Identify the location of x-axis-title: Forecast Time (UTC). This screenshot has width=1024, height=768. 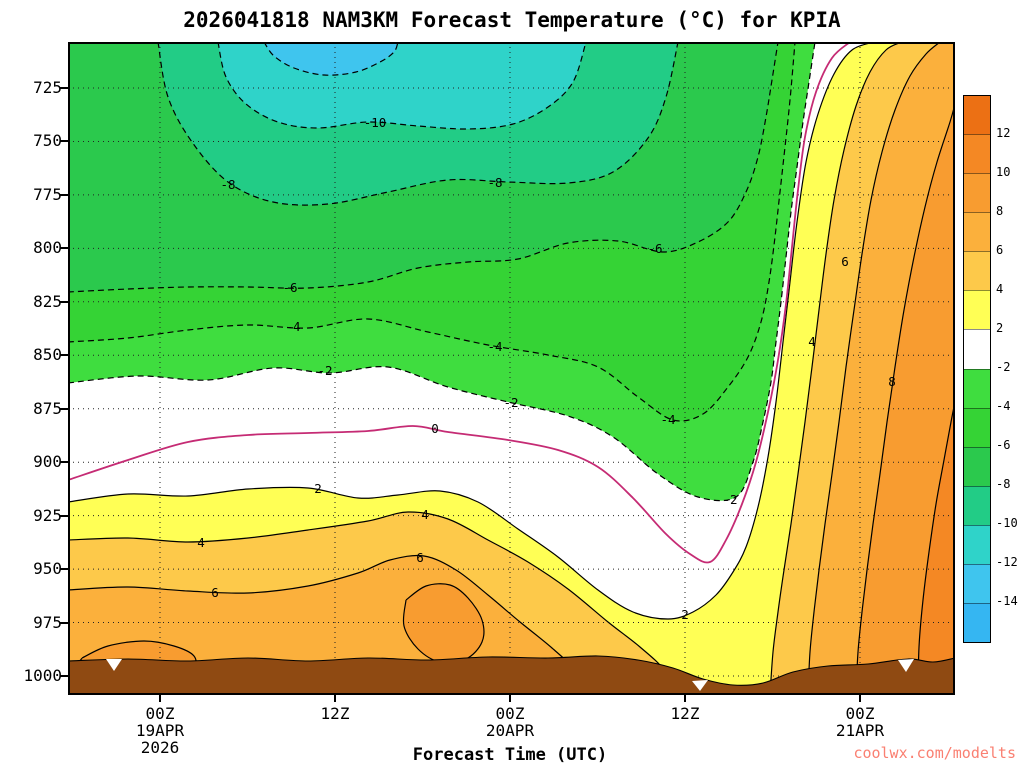
(510, 755).